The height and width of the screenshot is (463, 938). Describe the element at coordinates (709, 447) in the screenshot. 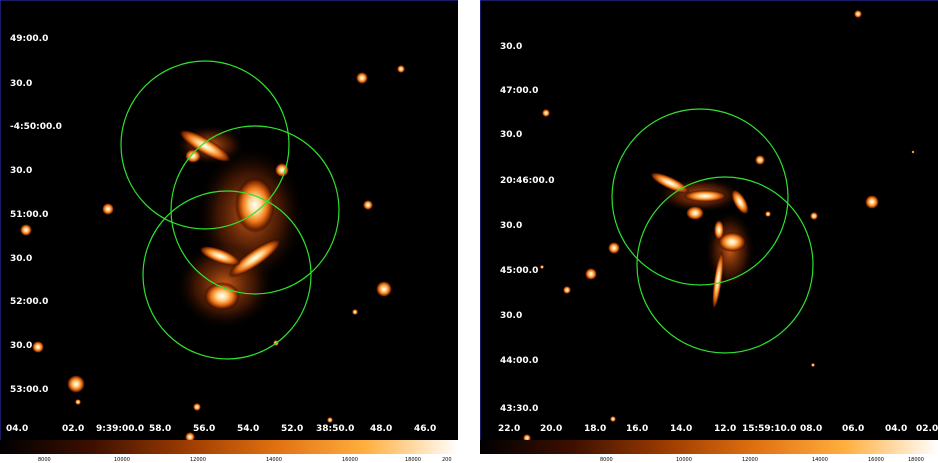

I see `right-colorbar-gradient` at that location.